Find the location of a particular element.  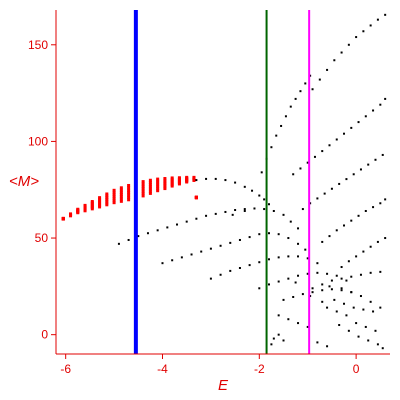

y-tick-label: 0 is located at coordinates (44, 335).